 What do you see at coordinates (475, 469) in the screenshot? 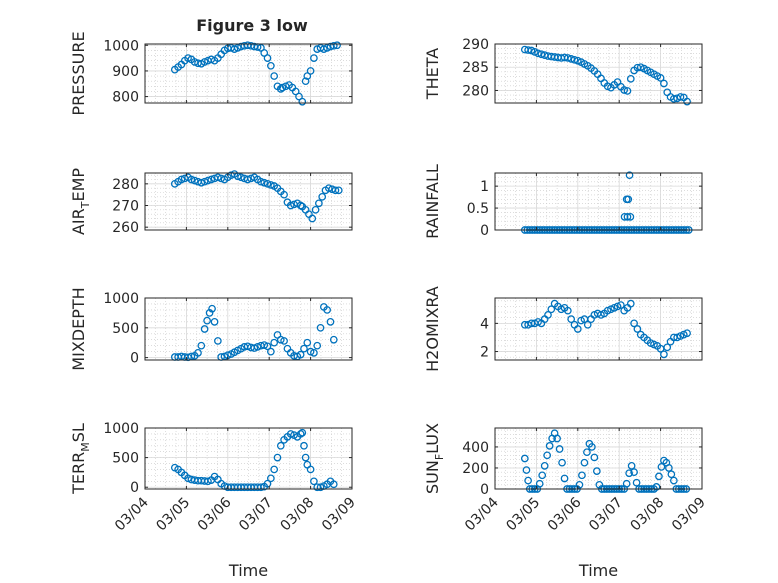
I see `y-tick-label: 200` at bounding box center [475, 469].